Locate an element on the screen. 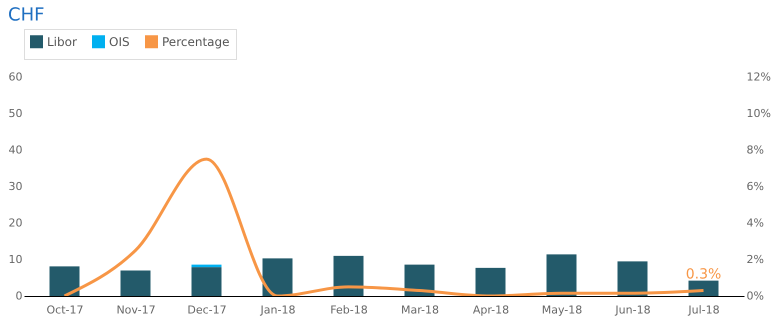 The height and width of the screenshot is (321, 779). x-tick-label: Mar-18 is located at coordinates (420, 310).